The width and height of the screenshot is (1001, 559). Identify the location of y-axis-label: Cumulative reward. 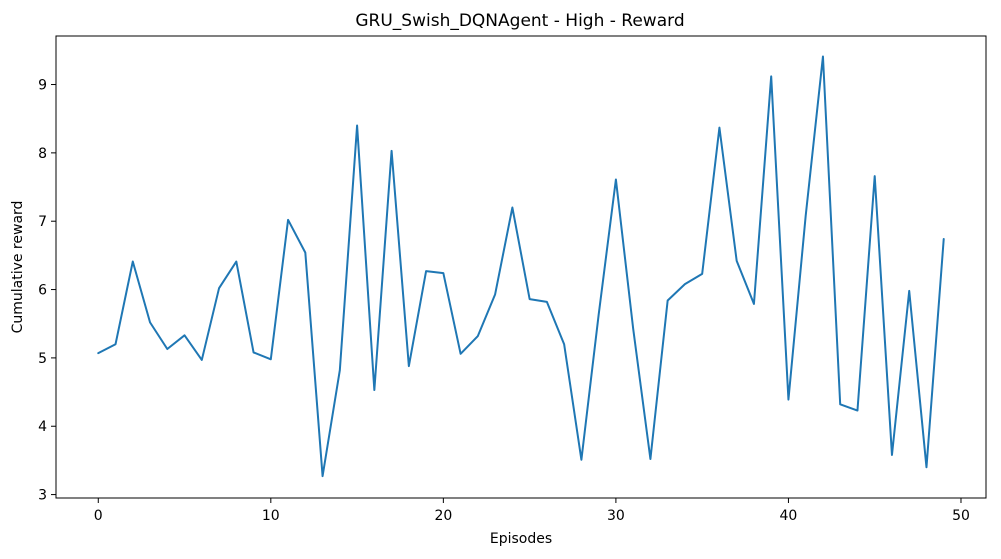
(18, 267).